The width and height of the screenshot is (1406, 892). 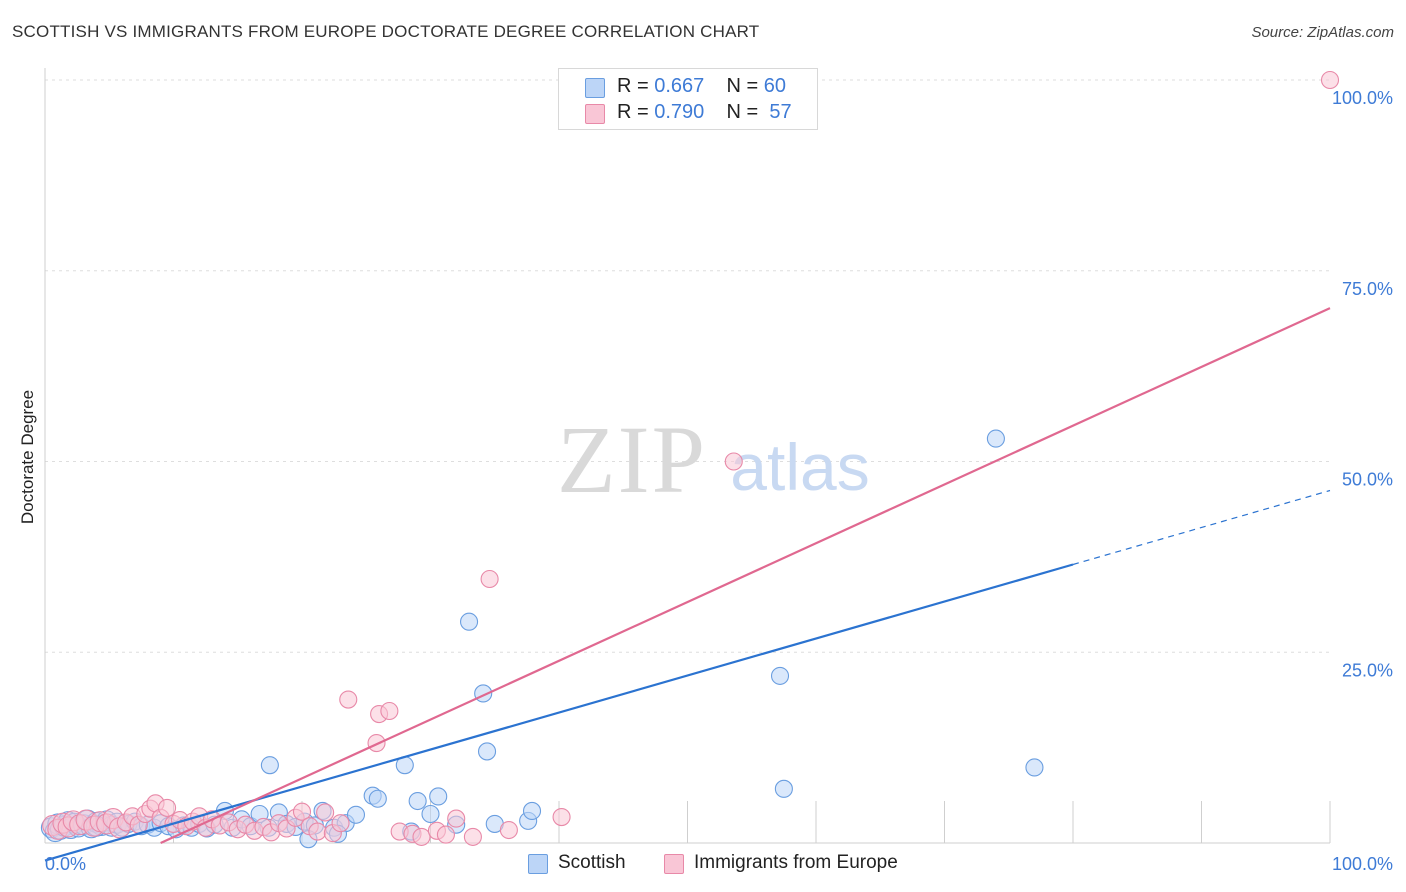 What do you see at coordinates (592, 862) in the screenshot?
I see `legend-label-scottish: Scottish` at bounding box center [592, 862].